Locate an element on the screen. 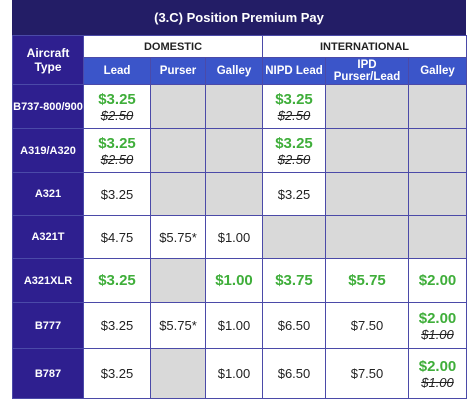  title-bar: (3.C) Position Premium Pay is located at coordinates (239, 17).